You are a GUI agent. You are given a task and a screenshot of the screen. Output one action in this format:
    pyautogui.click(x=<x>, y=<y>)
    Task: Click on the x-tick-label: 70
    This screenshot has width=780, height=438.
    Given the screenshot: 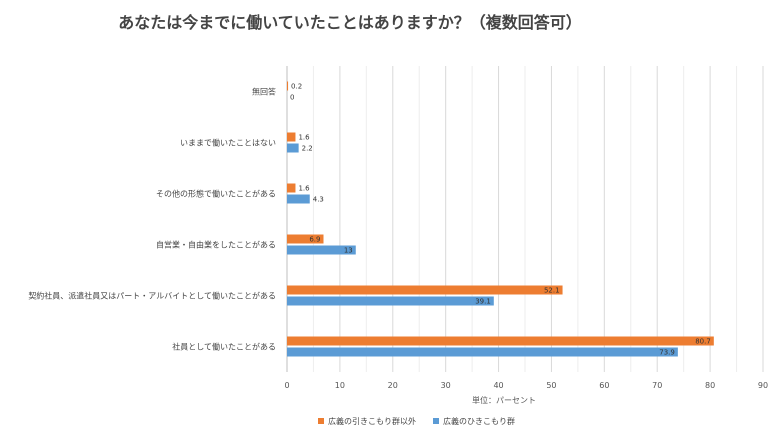 What is the action you would take?
    pyautogui.click(x=657, y=385)
    